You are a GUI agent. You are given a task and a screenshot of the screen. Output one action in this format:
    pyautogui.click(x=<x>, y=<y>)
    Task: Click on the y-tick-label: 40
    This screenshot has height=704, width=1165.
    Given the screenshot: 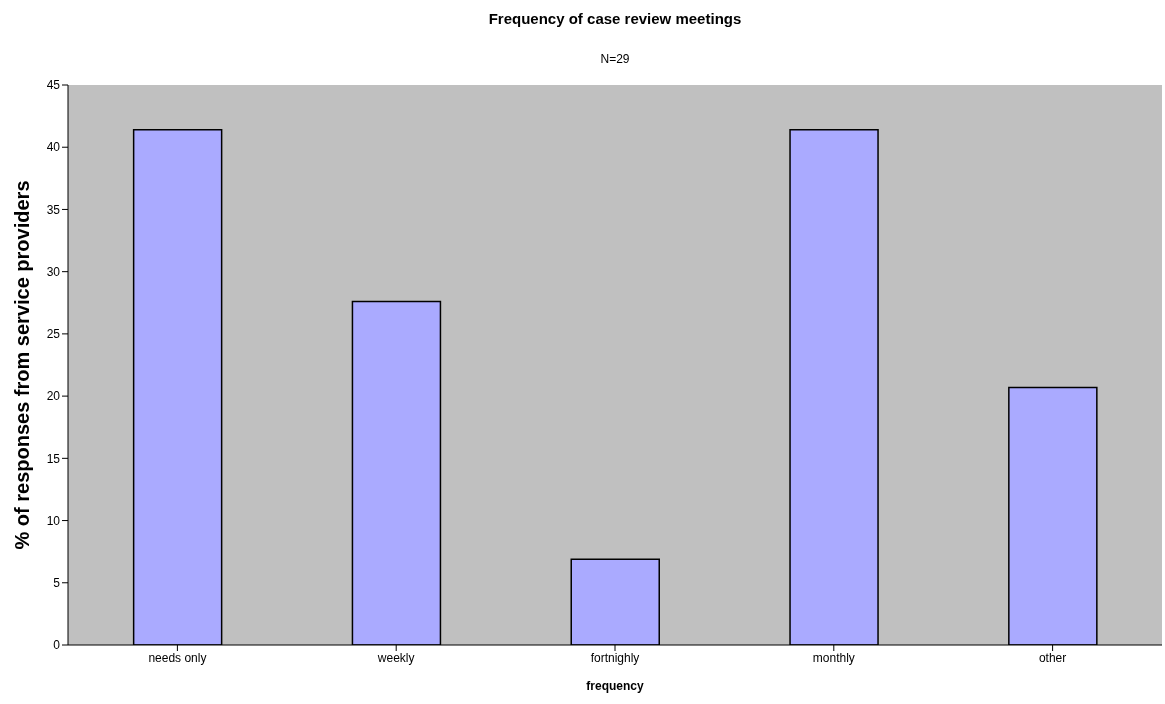 What is the action you would take?
    pyautogui.click(x=53, y=147)
    